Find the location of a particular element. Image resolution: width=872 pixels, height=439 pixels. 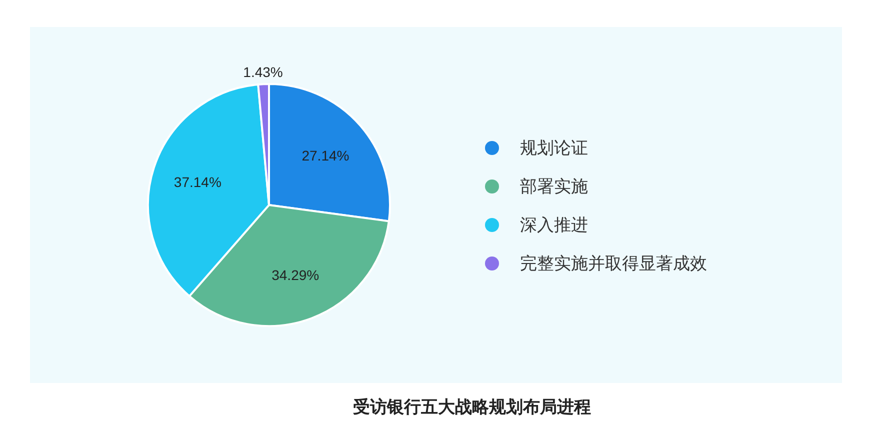

legend-label: 部署实施 is located at coordinates (554, 186).